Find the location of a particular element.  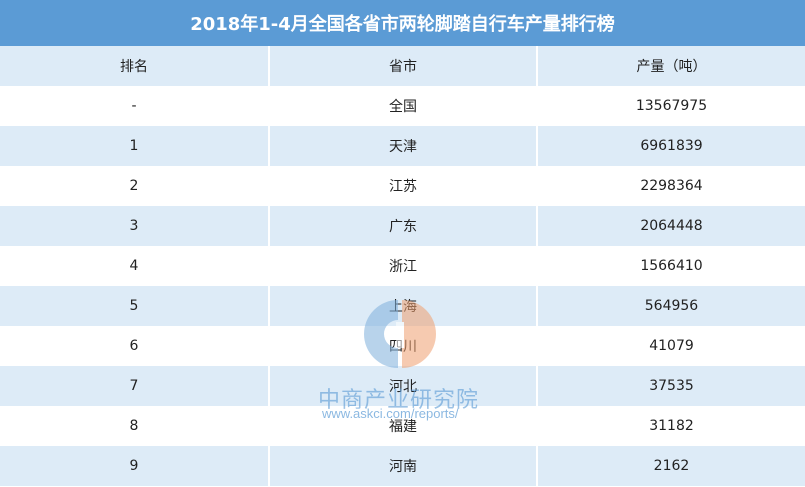

cell-output: 2162 is located at coordinates (670, 466).